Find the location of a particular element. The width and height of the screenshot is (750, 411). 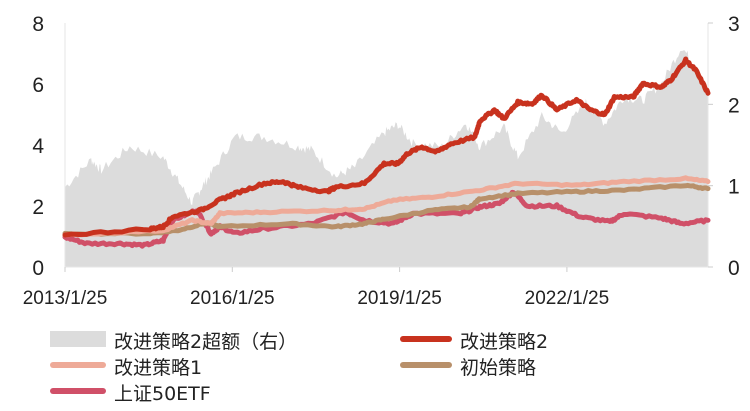

y-left-tick-label: 4 is located at coordinates (38, 146).